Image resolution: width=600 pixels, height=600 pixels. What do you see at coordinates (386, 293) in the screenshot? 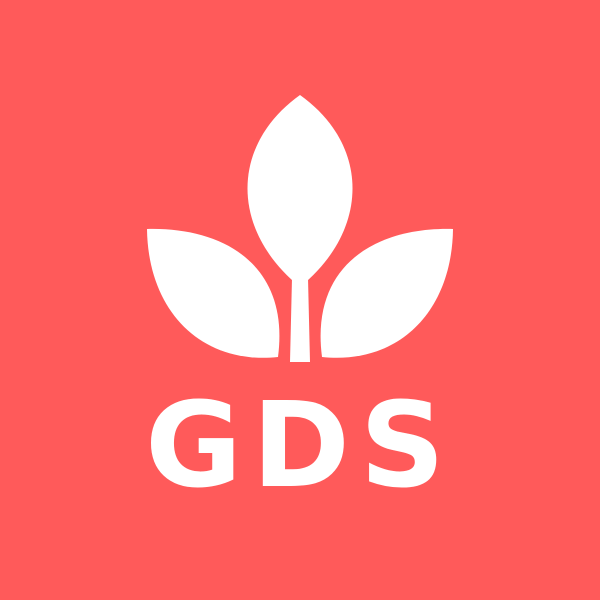
I see `right-leaf` at bounding box center [386, 293].